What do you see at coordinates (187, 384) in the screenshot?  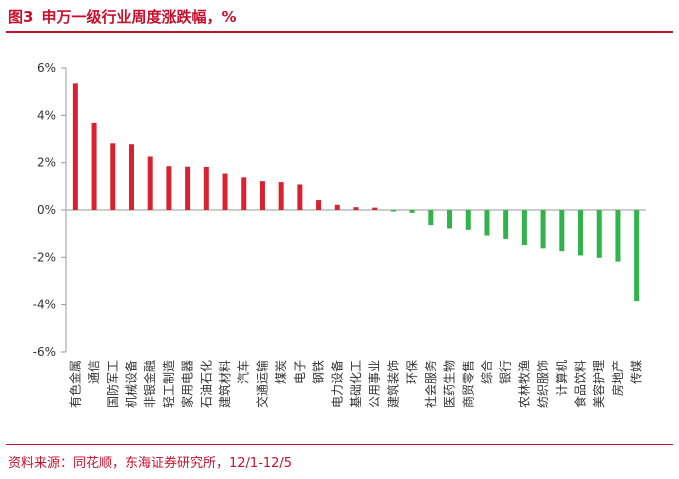 I see `category-label: 家用电器` at bounding box center [187, 384].